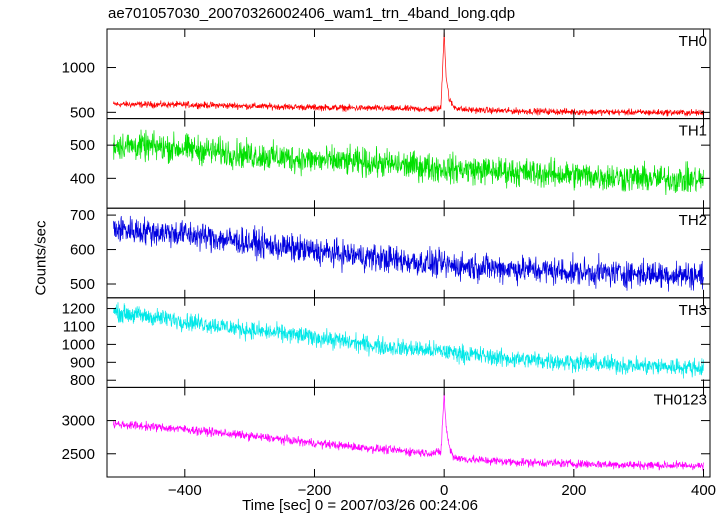 Image resolution: width=720 pixels, height=516 pixels. Describe the element at coordinates (409, 162) in the screenshot. I see `series-line-th1` at that location.